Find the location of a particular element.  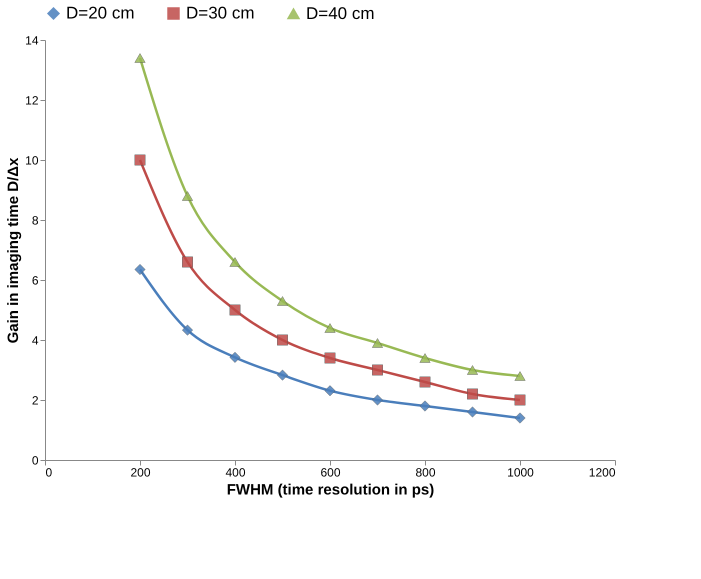

x-tick-label: 200 is located at coordinates (140, 473).